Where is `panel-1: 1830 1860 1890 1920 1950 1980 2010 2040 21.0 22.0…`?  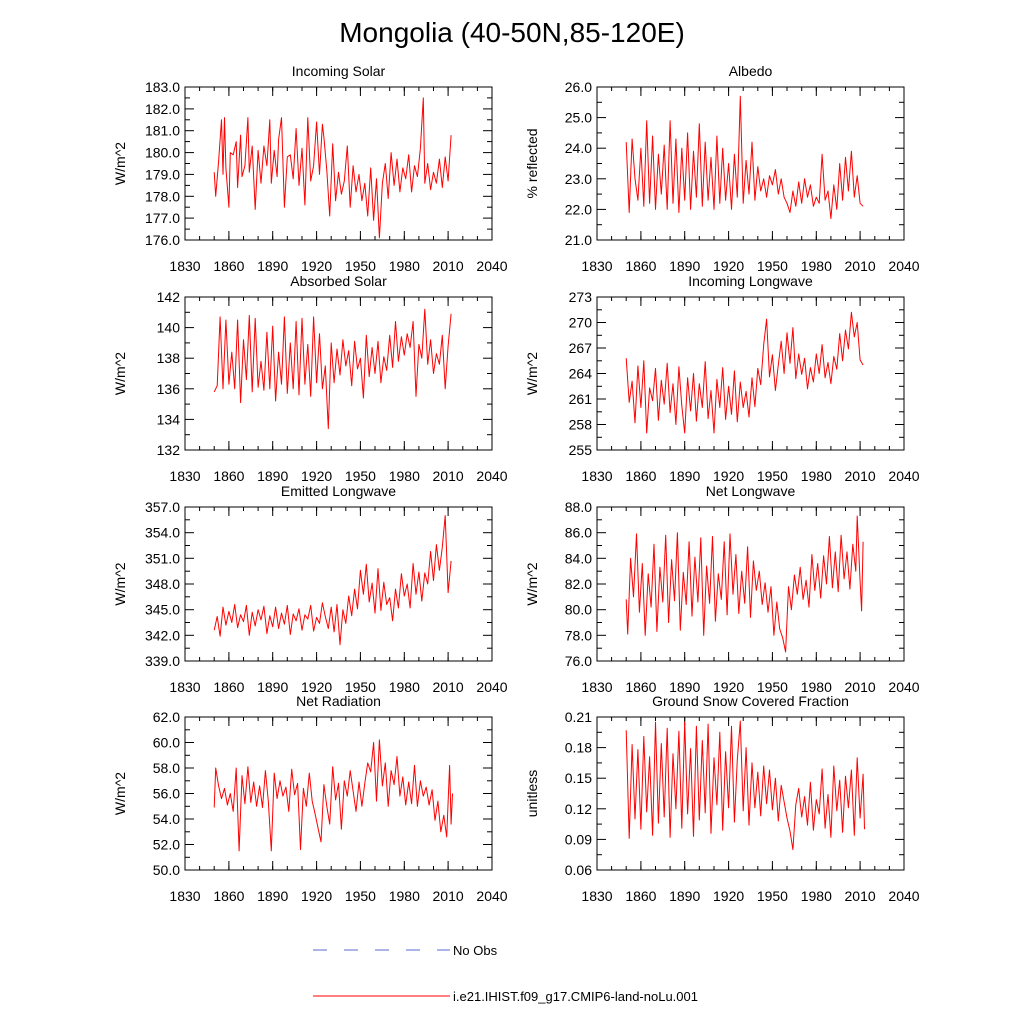 panel-1: 1830 1860 1890 1920 1950 1980 2010 2040 21.0 22.0… is located at coordinates (722, 168).